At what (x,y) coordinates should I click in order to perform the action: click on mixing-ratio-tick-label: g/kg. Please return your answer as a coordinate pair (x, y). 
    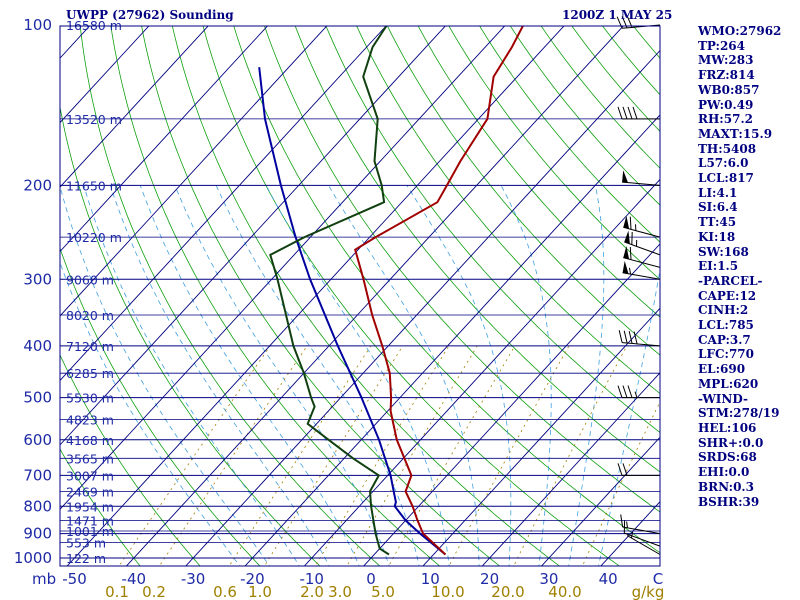
    Looking at the image, I should click on (648, 591).